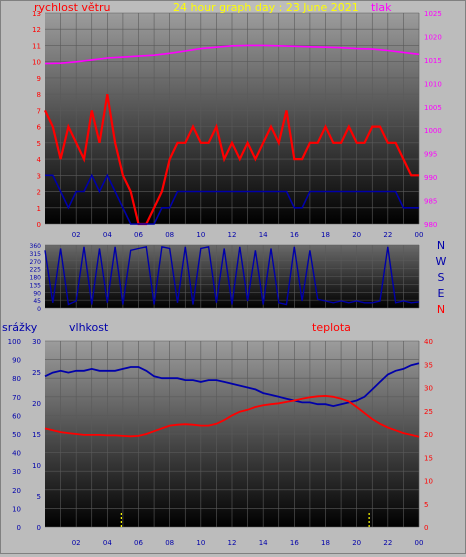  I want to click on wind-average-line, so click(232, 199).